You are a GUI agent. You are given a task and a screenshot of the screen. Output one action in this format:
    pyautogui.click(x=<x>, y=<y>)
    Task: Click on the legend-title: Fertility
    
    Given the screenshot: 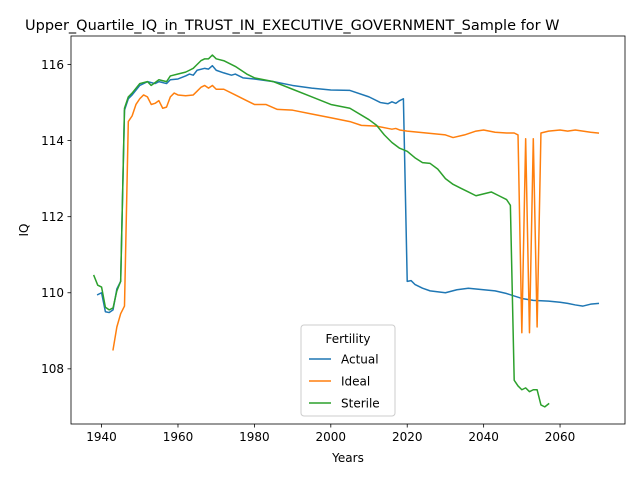 What is the action you would take?
    pyautogui.click(x=347, y=339)
    